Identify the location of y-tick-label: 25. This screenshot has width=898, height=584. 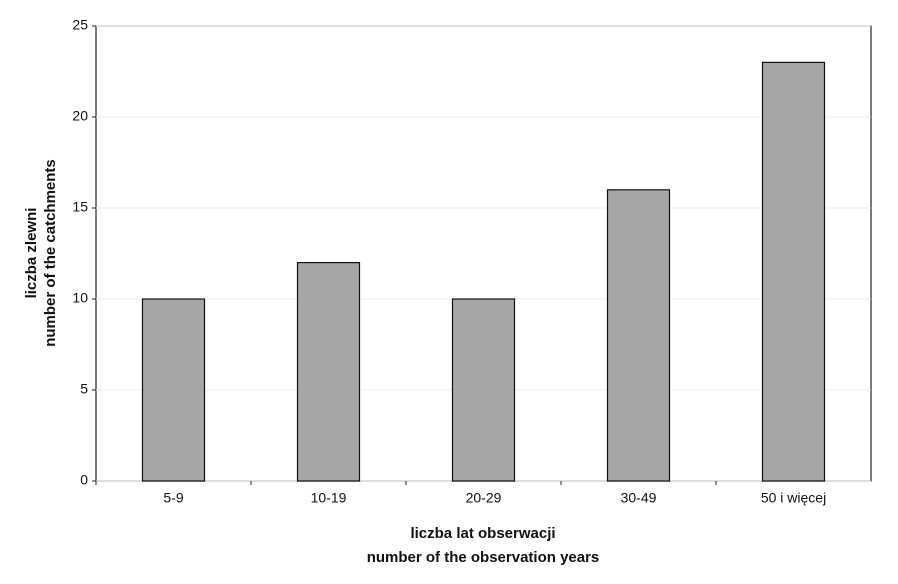
(80, 25).